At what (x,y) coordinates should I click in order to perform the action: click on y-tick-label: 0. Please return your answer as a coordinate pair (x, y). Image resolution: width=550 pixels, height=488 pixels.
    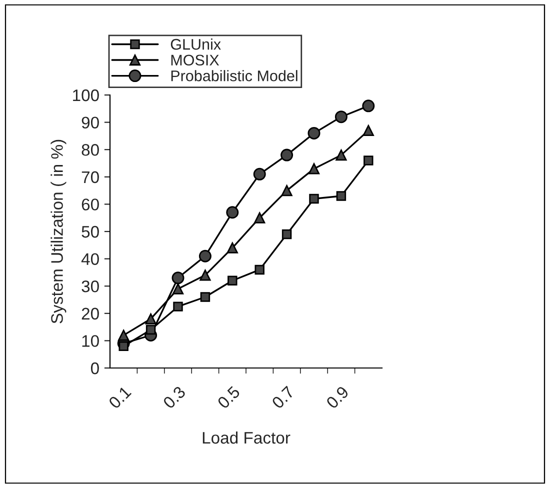
    Looking at the image, I should click on (94, 368).